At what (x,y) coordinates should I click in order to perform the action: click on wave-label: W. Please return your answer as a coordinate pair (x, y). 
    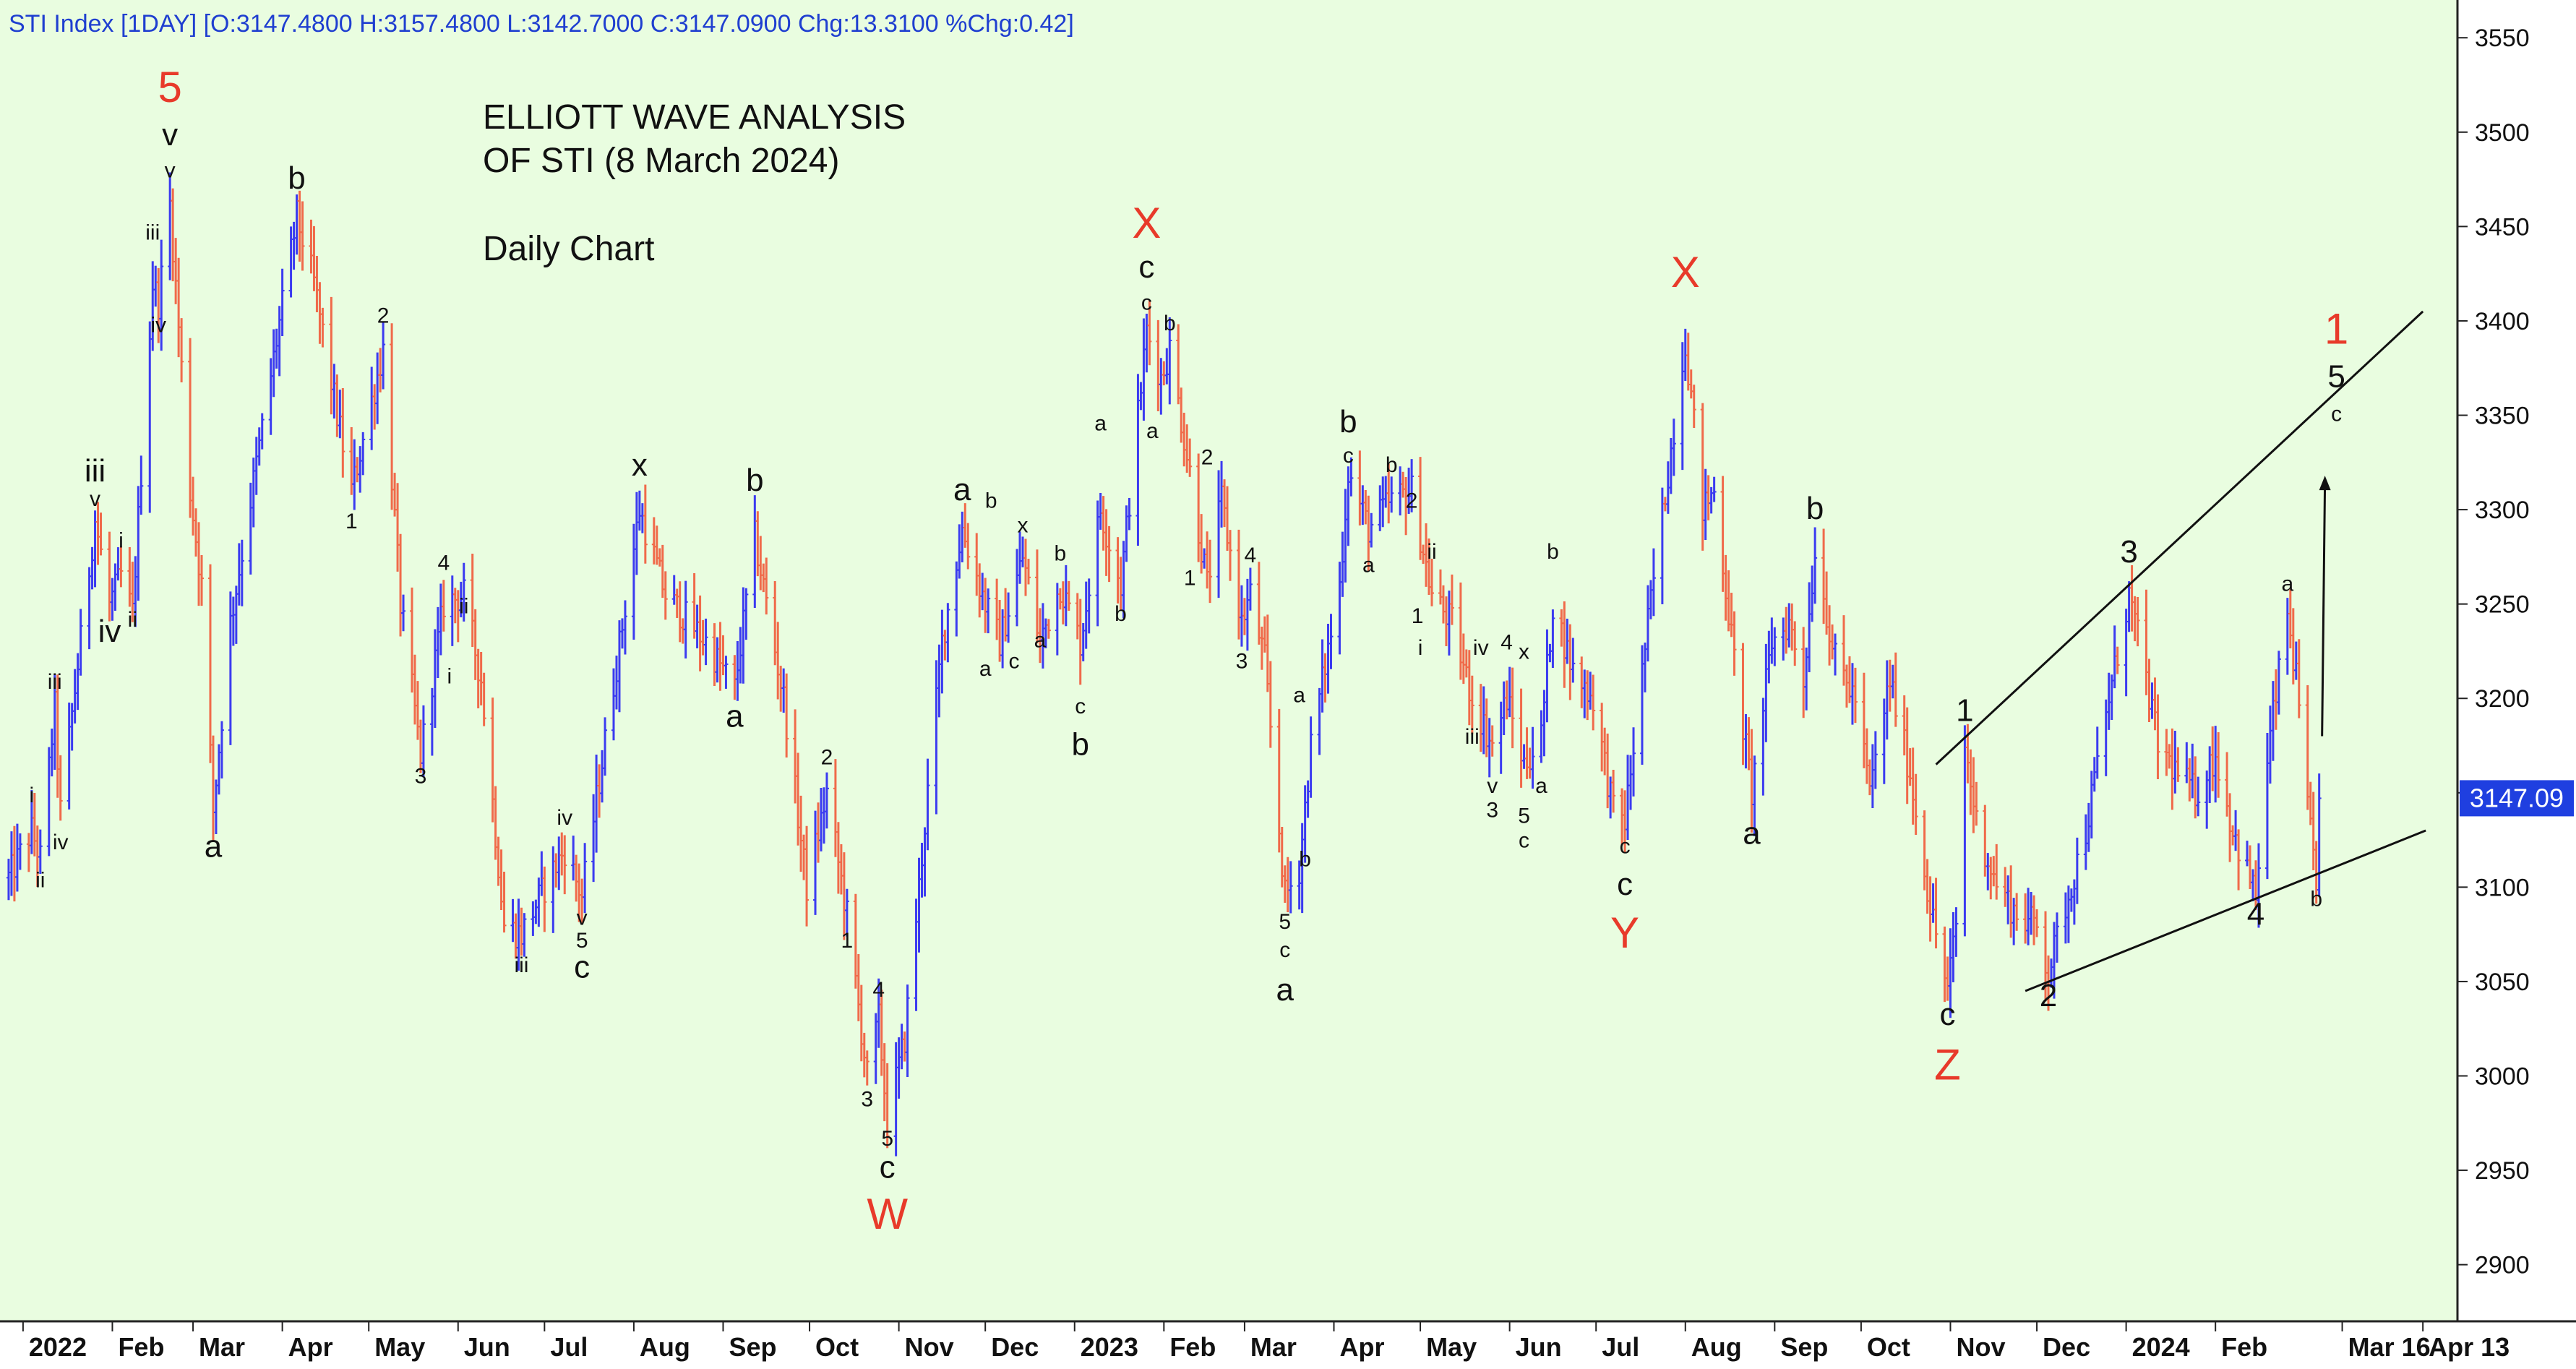
    Looking at the image, I should click on (888, 1214).